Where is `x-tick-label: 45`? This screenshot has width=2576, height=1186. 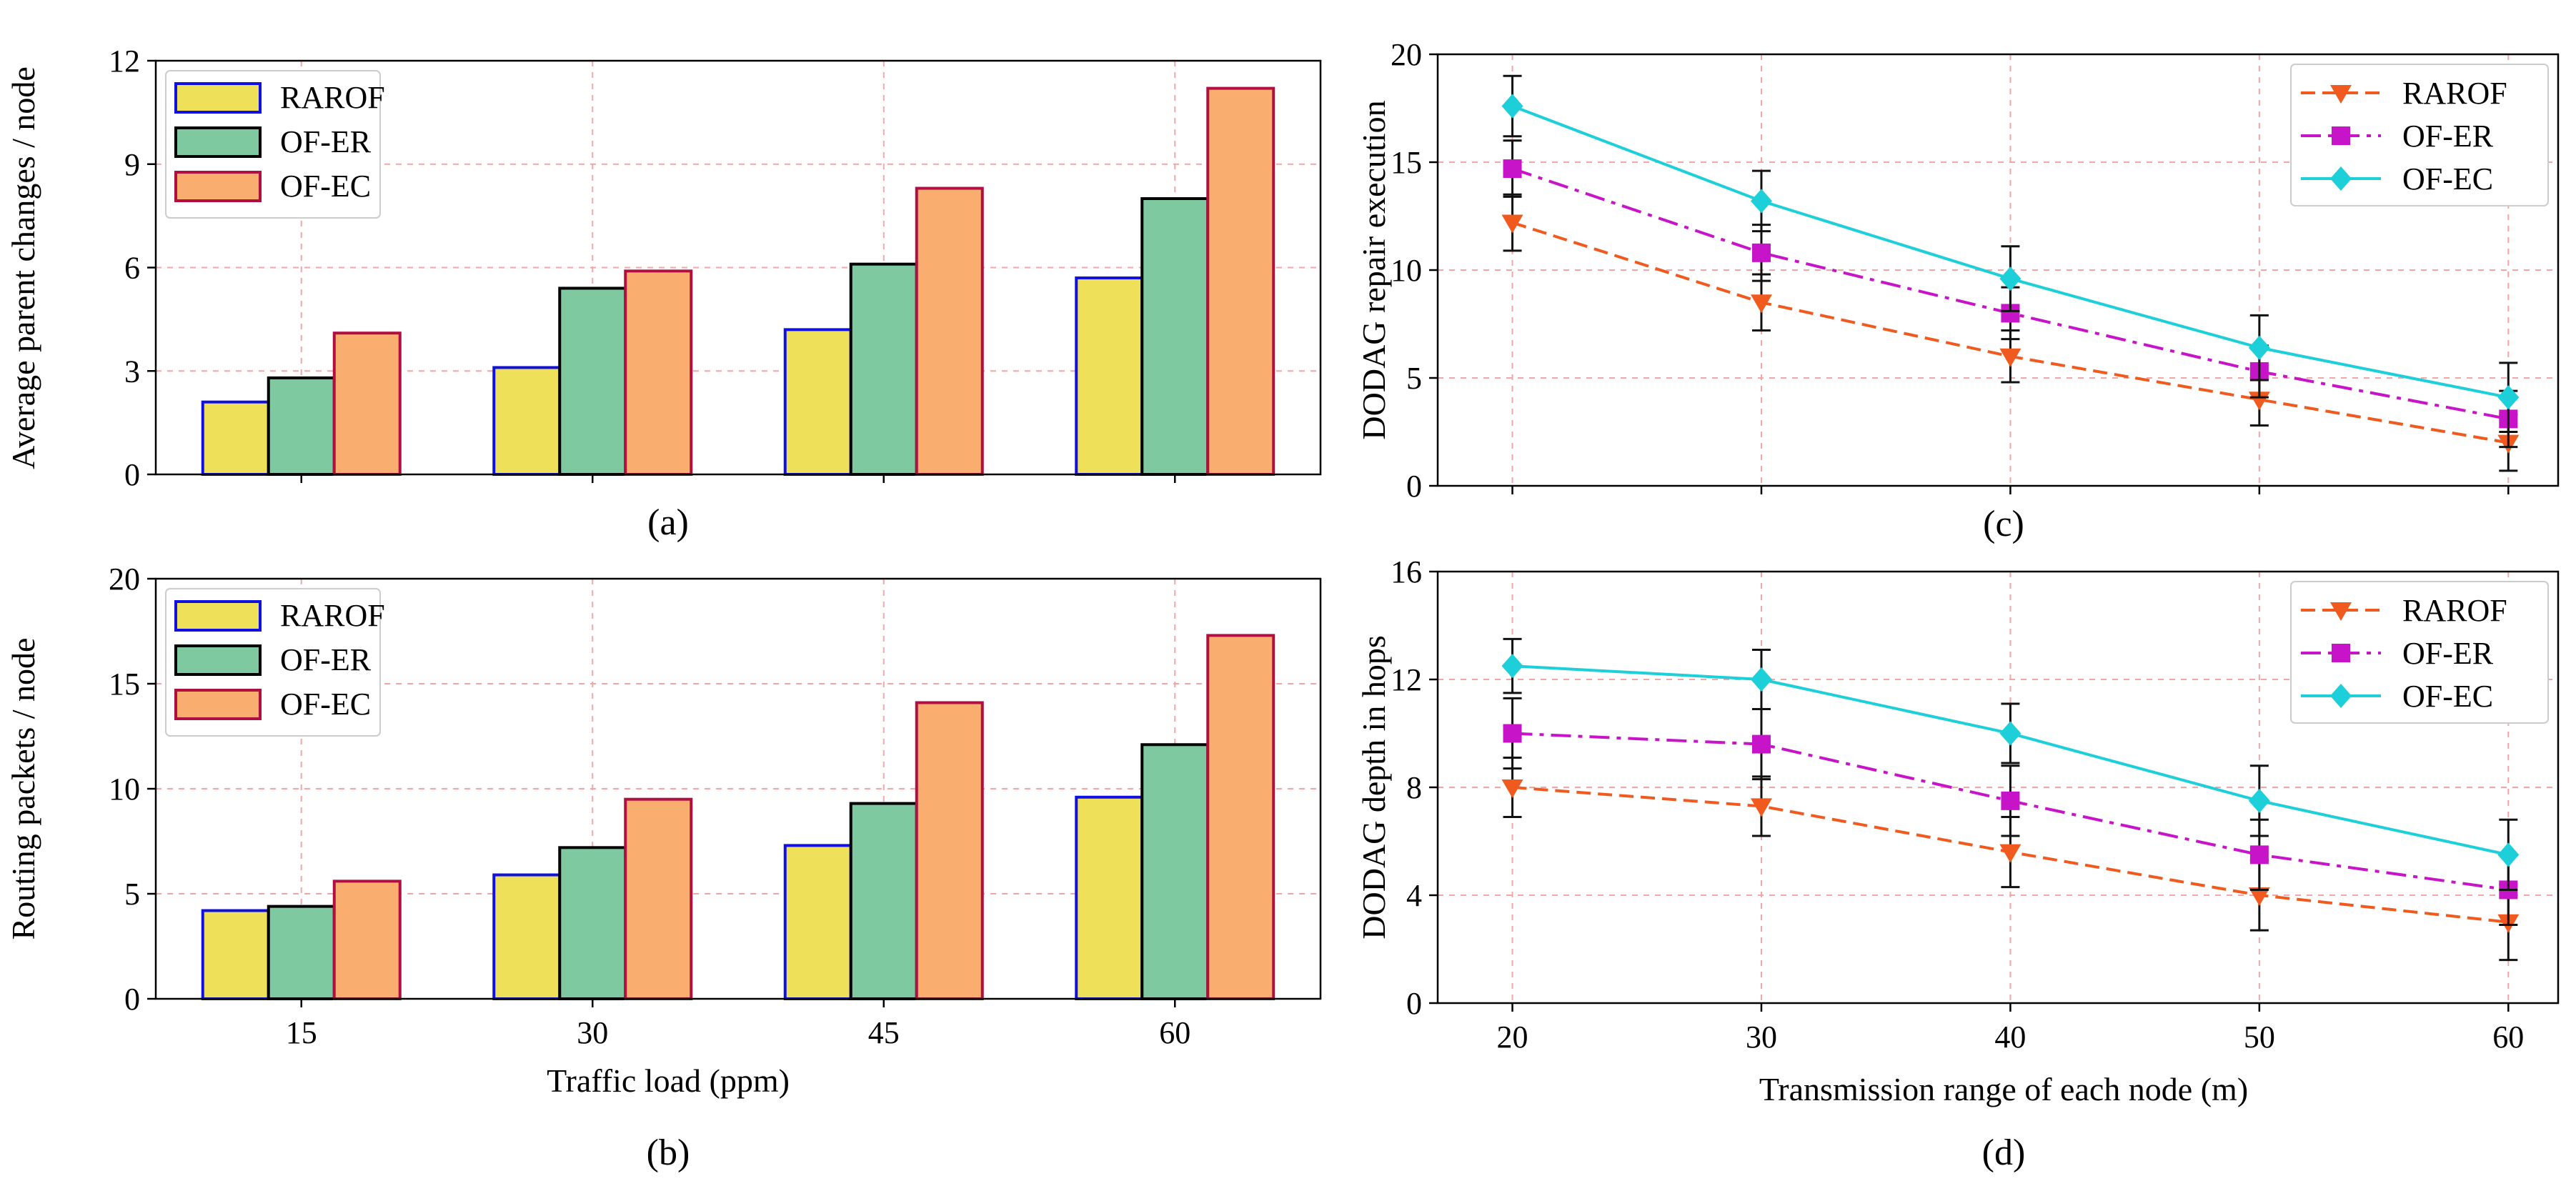 x-tick-label: 45 is located at coordinates (884, 1032).